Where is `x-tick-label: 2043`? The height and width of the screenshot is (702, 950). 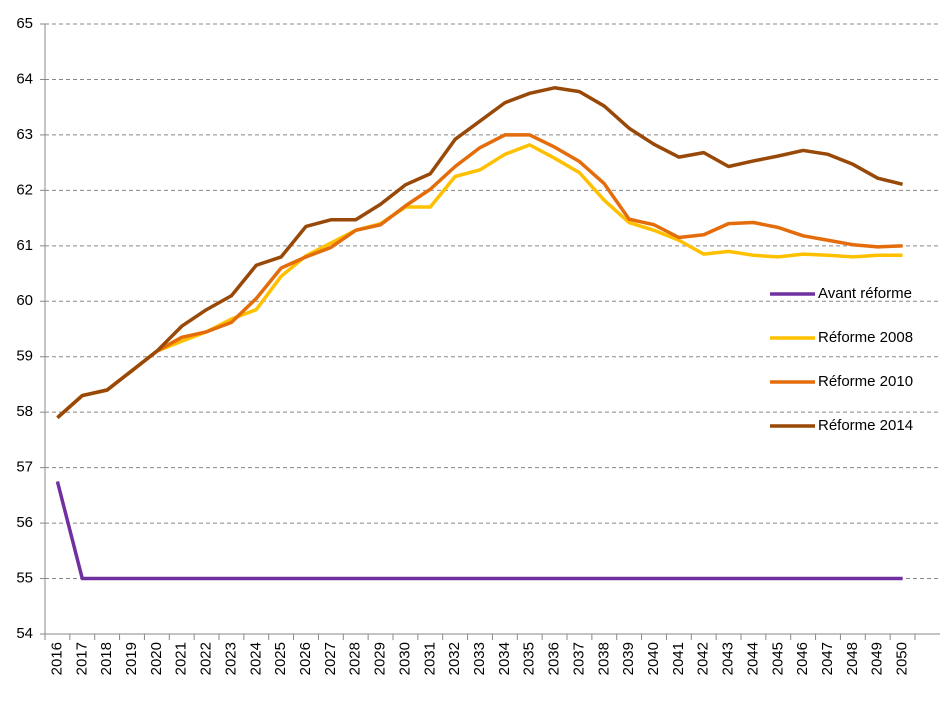 x-tick-label: 2043 is located at coordinates (728, 658).